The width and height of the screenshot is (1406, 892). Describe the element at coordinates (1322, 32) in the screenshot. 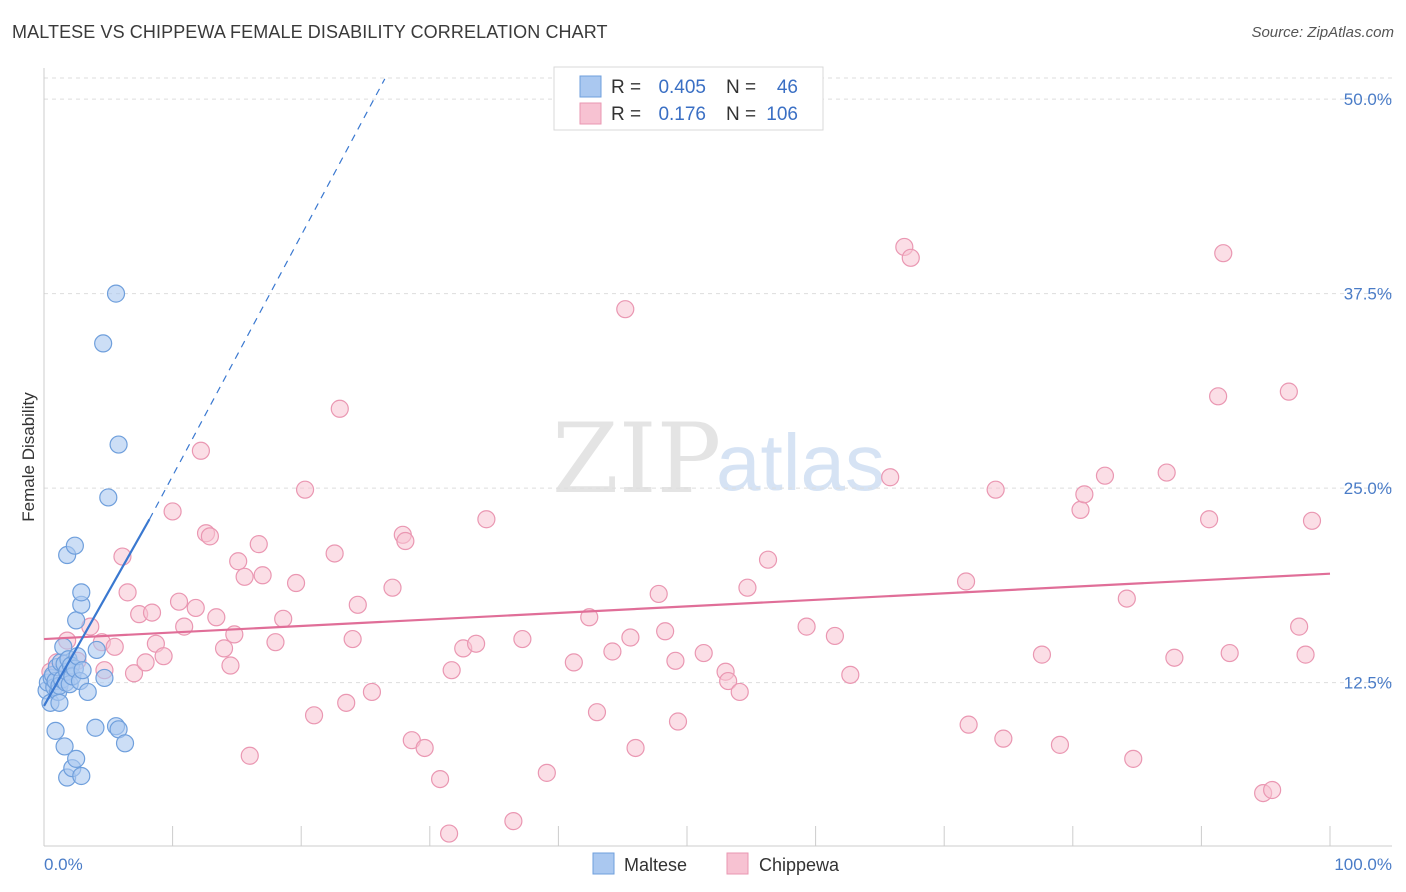

I see `source-label: Source: ZipAtlas.com` at that location.